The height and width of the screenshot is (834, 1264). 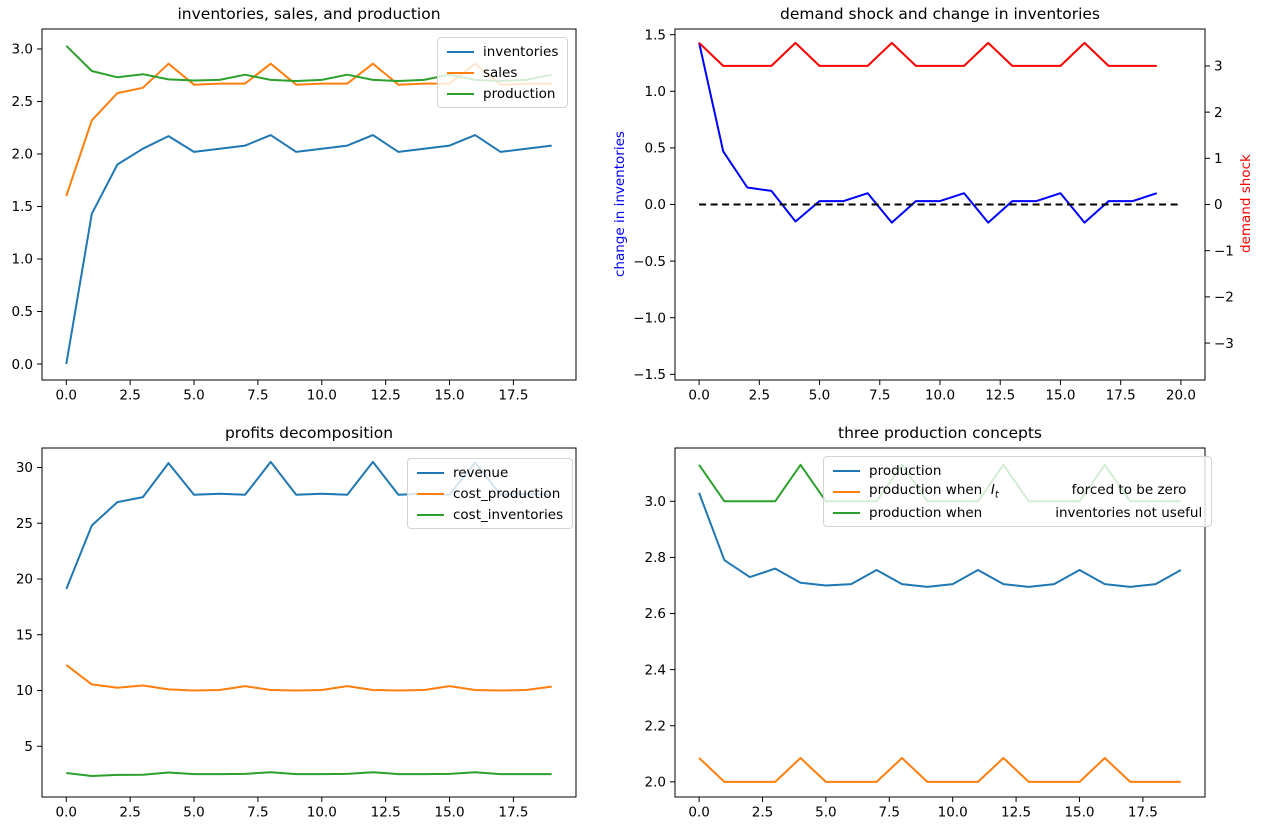 I want to click on y-tick-label: 2.6, so click(x=655, y=614).